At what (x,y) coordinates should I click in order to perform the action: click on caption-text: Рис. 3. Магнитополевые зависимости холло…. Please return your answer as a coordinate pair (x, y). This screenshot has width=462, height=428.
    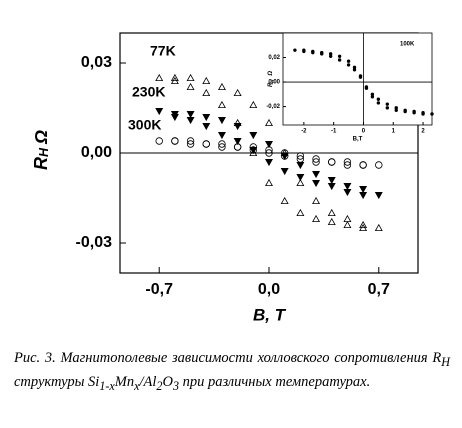
    Looking at the image, I should click on (228, 358).